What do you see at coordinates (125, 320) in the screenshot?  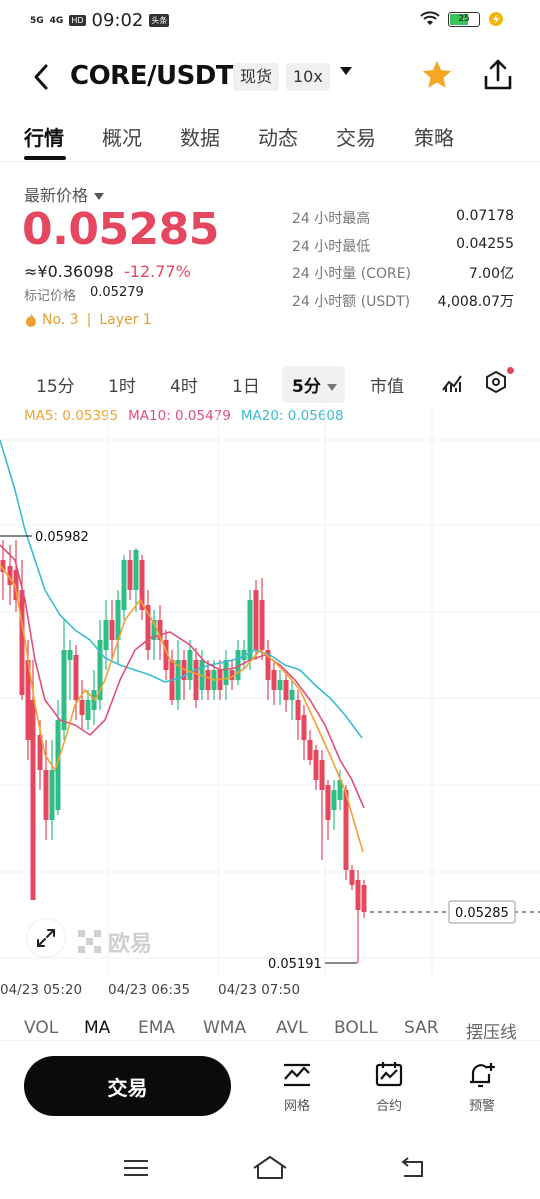 I see `category-text: Layer 1` at bounding box center [125, 320].